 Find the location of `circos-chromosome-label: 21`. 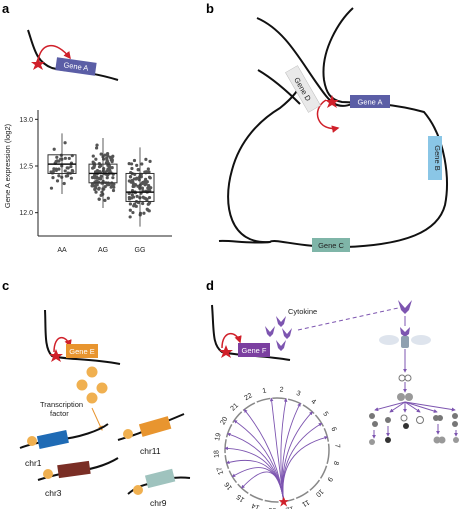

circos-chromosome-label: 21 is located at coordinates (235, 407).